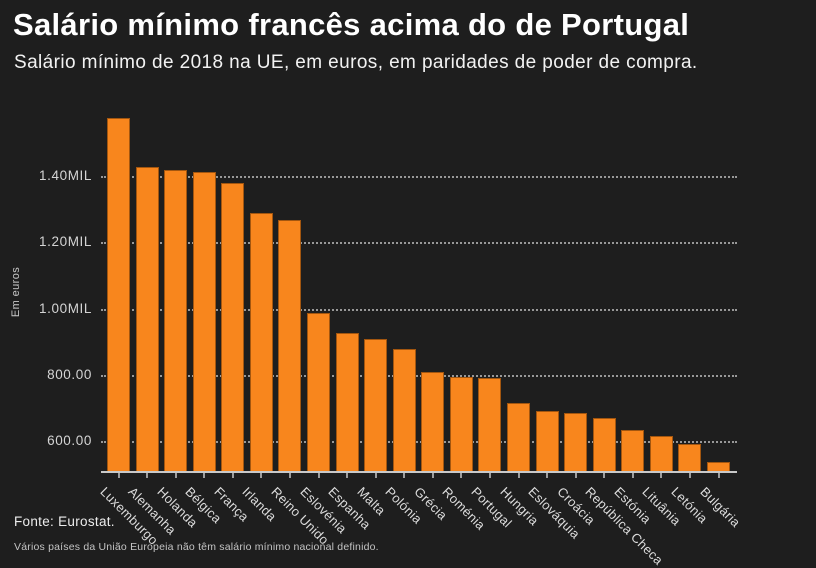  Describe the element at coordinates (419, 472) in the screenshot. I see `x-axis-line` at that location.